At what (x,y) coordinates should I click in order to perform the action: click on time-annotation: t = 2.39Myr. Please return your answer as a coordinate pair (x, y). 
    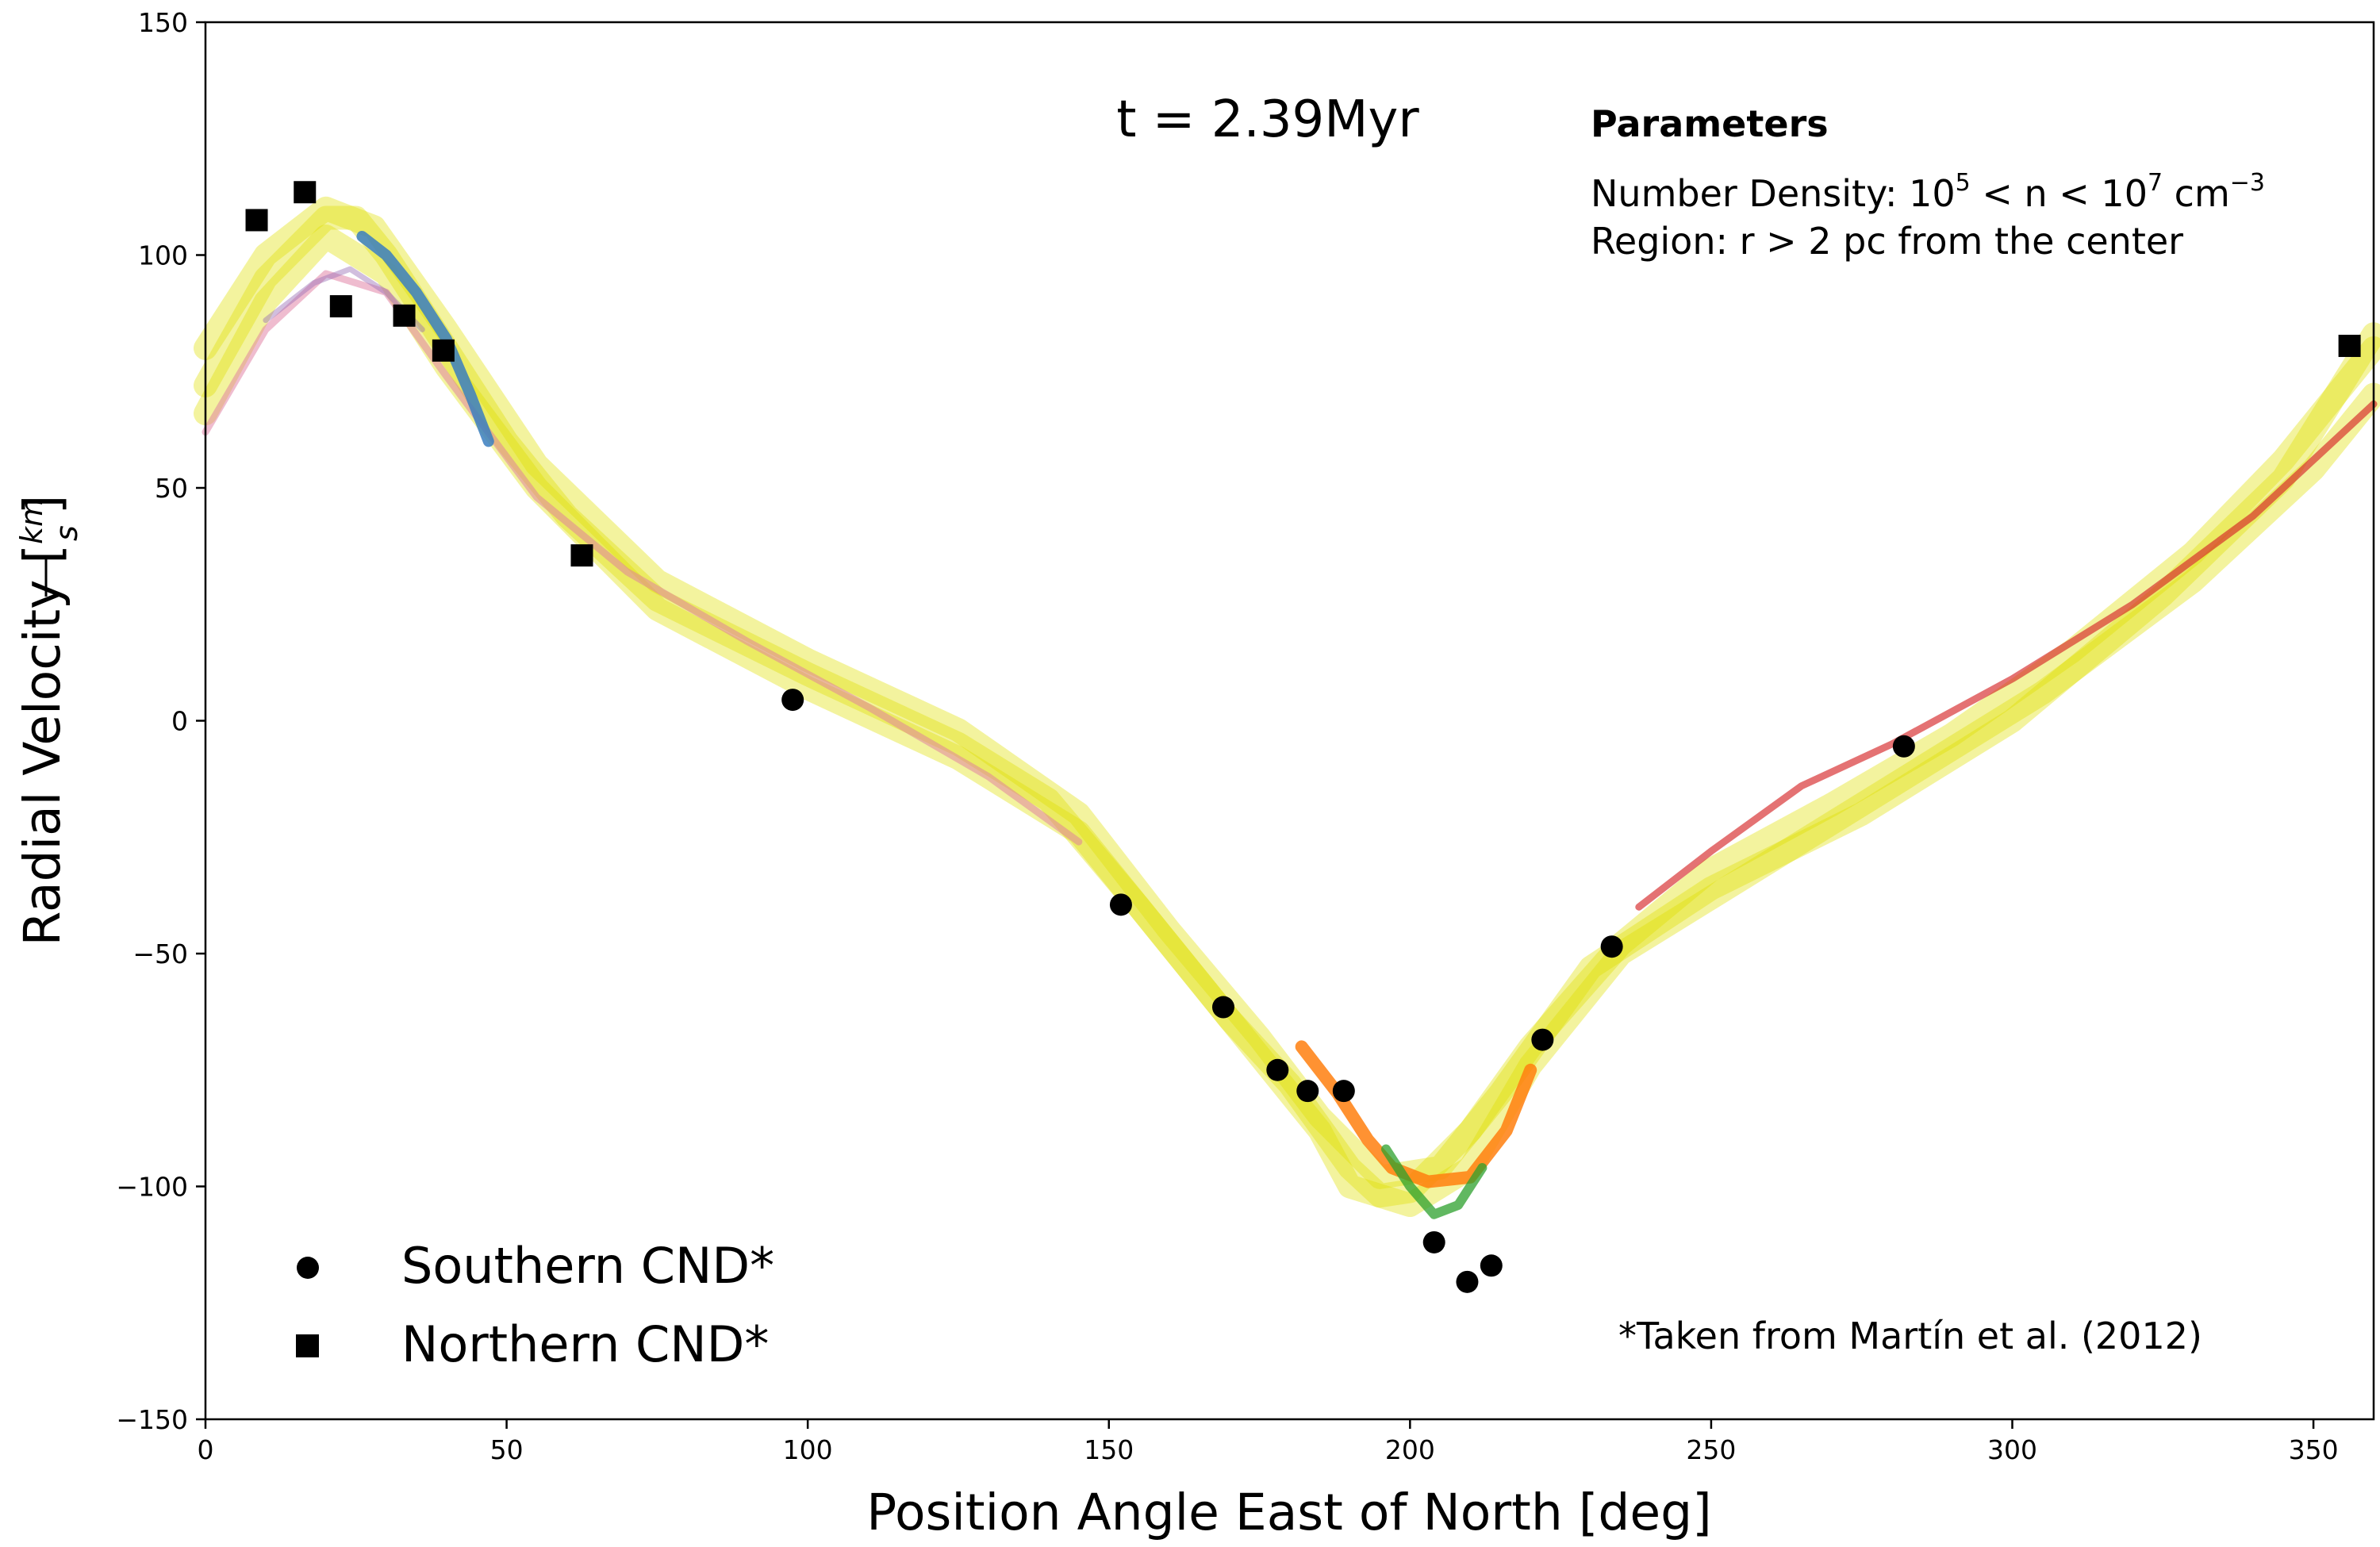
    Looking at the image, I should click on (1267, 119).